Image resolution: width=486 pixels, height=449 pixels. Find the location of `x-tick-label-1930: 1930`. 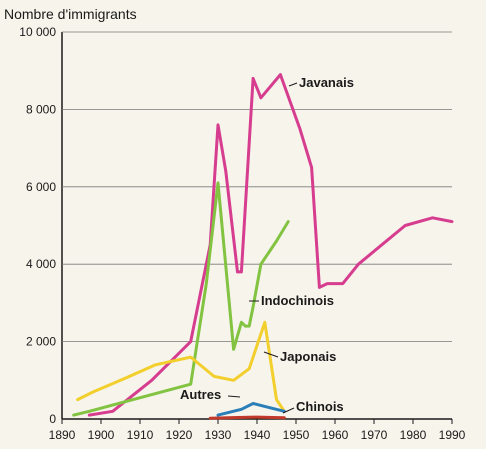

x-tick-label-1930: 1930 is located at coordinates (218, 435).